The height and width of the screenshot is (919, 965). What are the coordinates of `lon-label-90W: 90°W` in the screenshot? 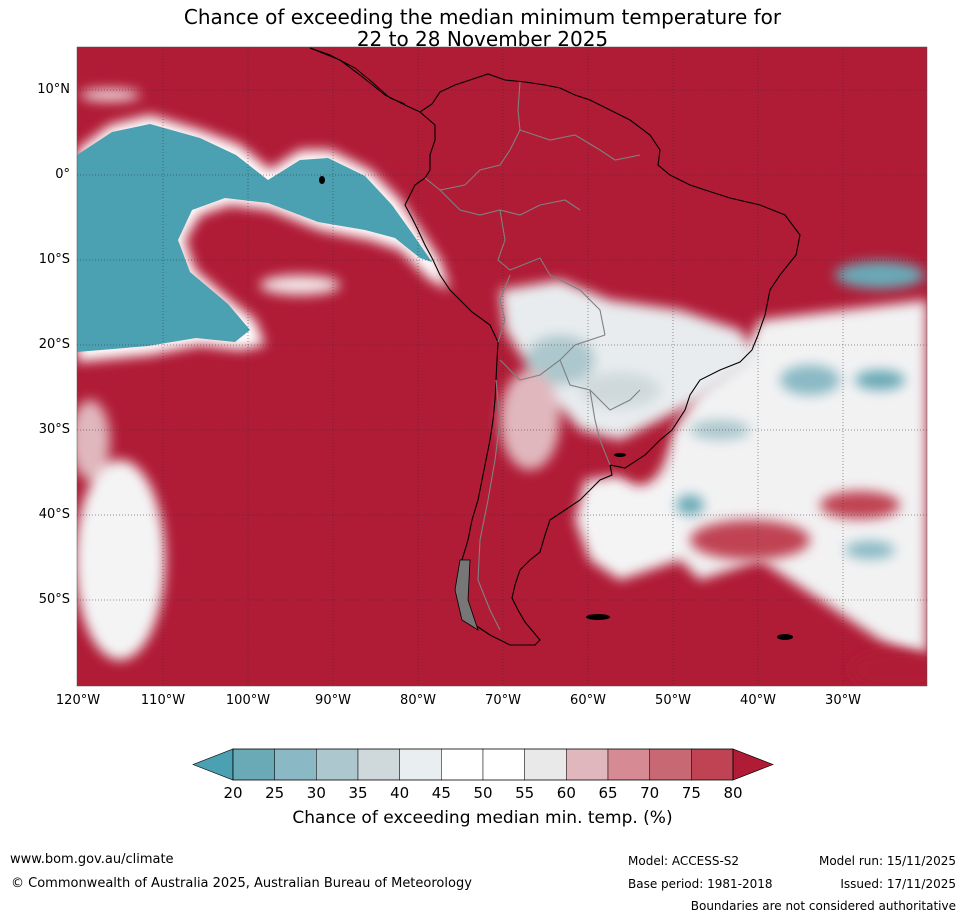 It's located at (333, 700).